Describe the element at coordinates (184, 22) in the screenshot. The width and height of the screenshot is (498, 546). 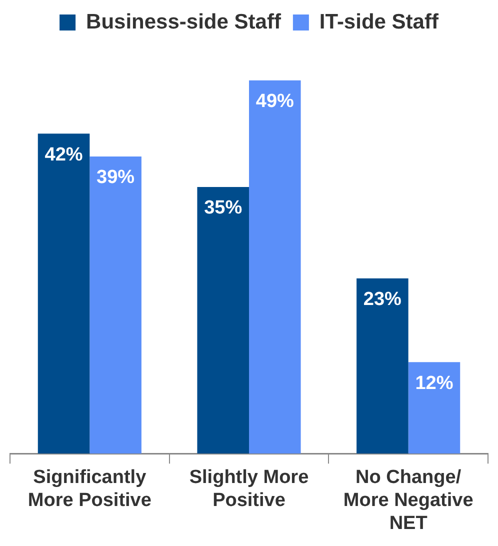
I see `legend-label: Business-side Staff` at that location.